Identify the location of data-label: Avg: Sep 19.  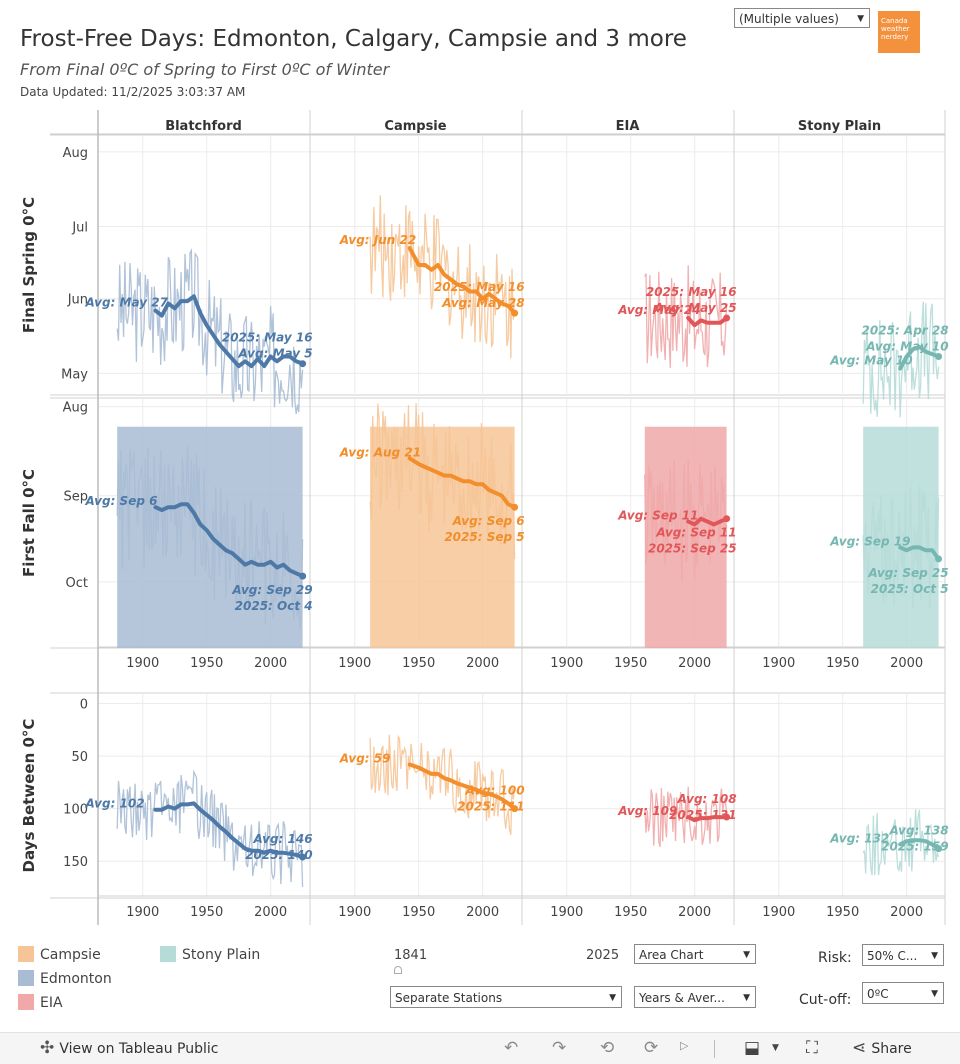
(869, 541).